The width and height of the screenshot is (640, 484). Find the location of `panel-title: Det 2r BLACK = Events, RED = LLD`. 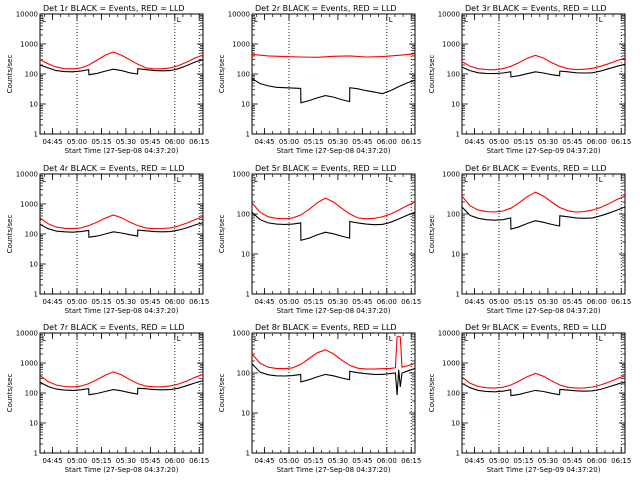

panel-title: Det 2r BLACK = Events, RED = LLD is located at coordinates (326, 8).